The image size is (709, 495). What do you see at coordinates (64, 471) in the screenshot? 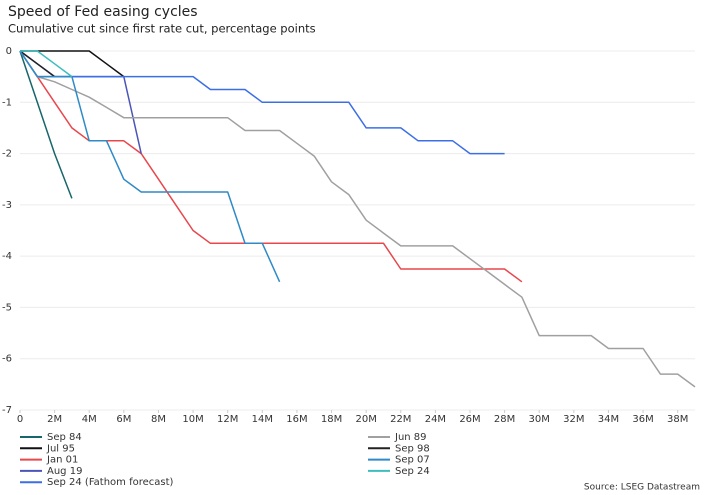
I see `legend-label: Aug 19` at bounding box center [64, 471].